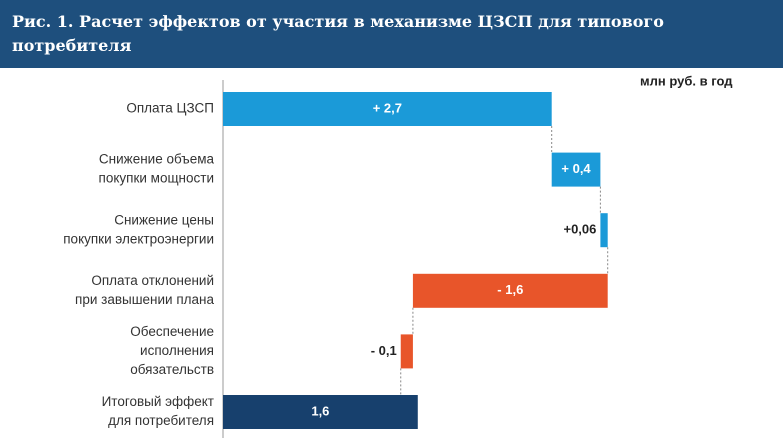 Image resolution: width=783 pixels, height=438 pixels. What do you see at coordinates (686, 80) in the screenshot?
I see `unit-label: млн руб. в год` at bounding box center [686, 80].